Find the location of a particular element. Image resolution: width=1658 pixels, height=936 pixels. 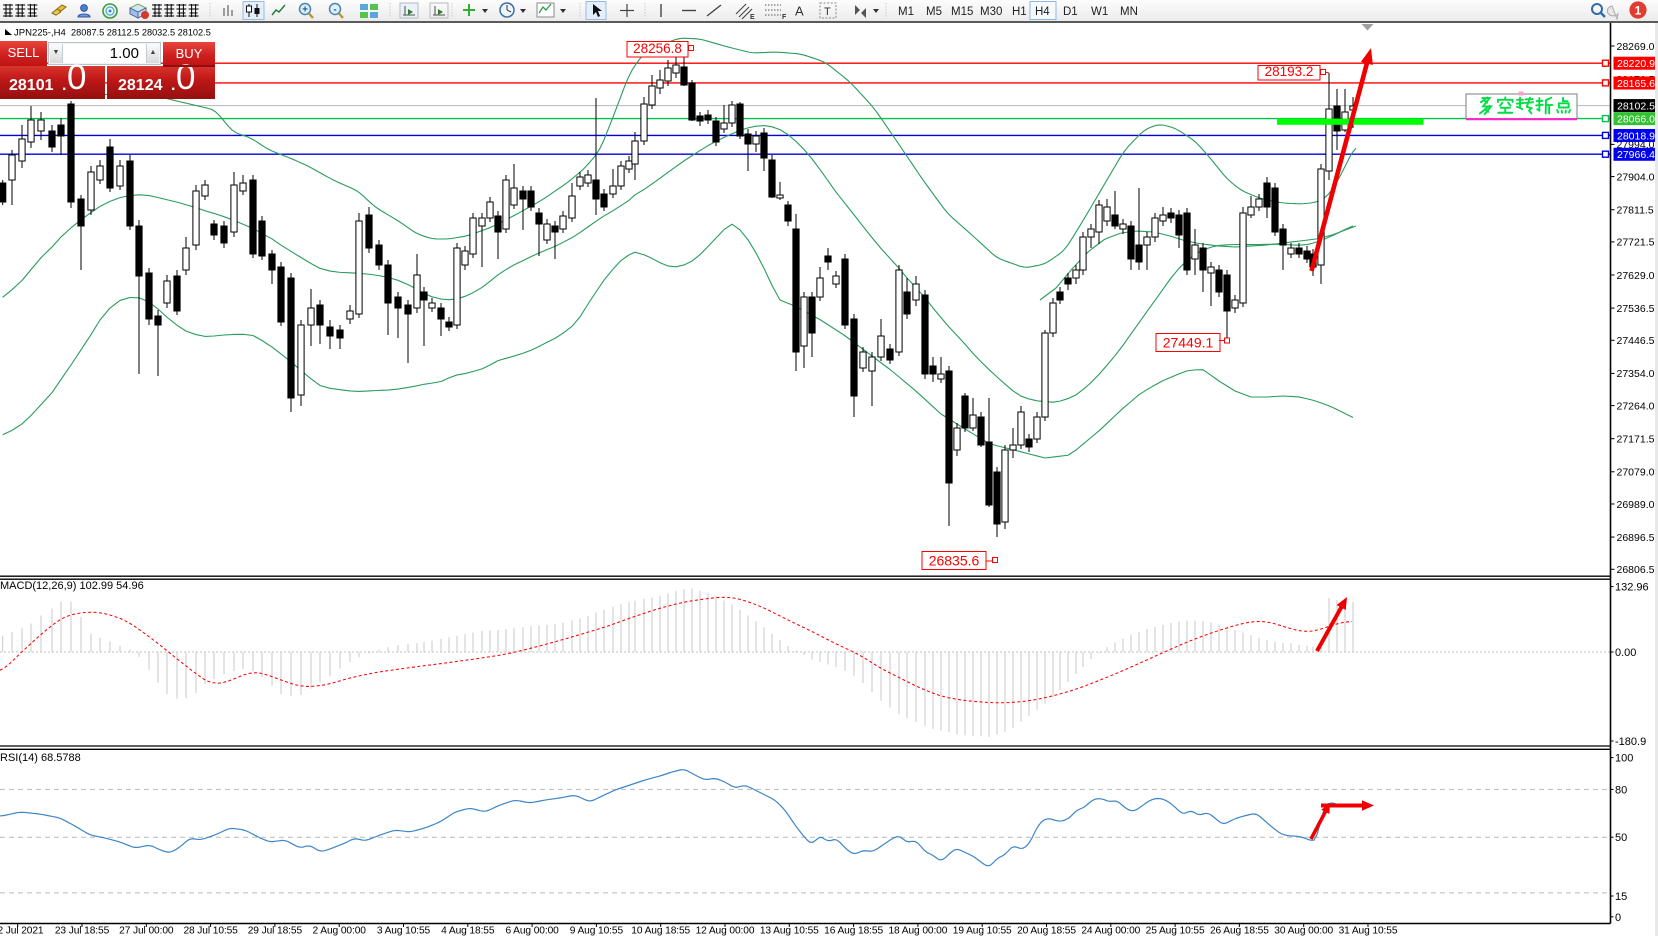

svg-text: 28102.5 is located at coordinates (1636, 106).